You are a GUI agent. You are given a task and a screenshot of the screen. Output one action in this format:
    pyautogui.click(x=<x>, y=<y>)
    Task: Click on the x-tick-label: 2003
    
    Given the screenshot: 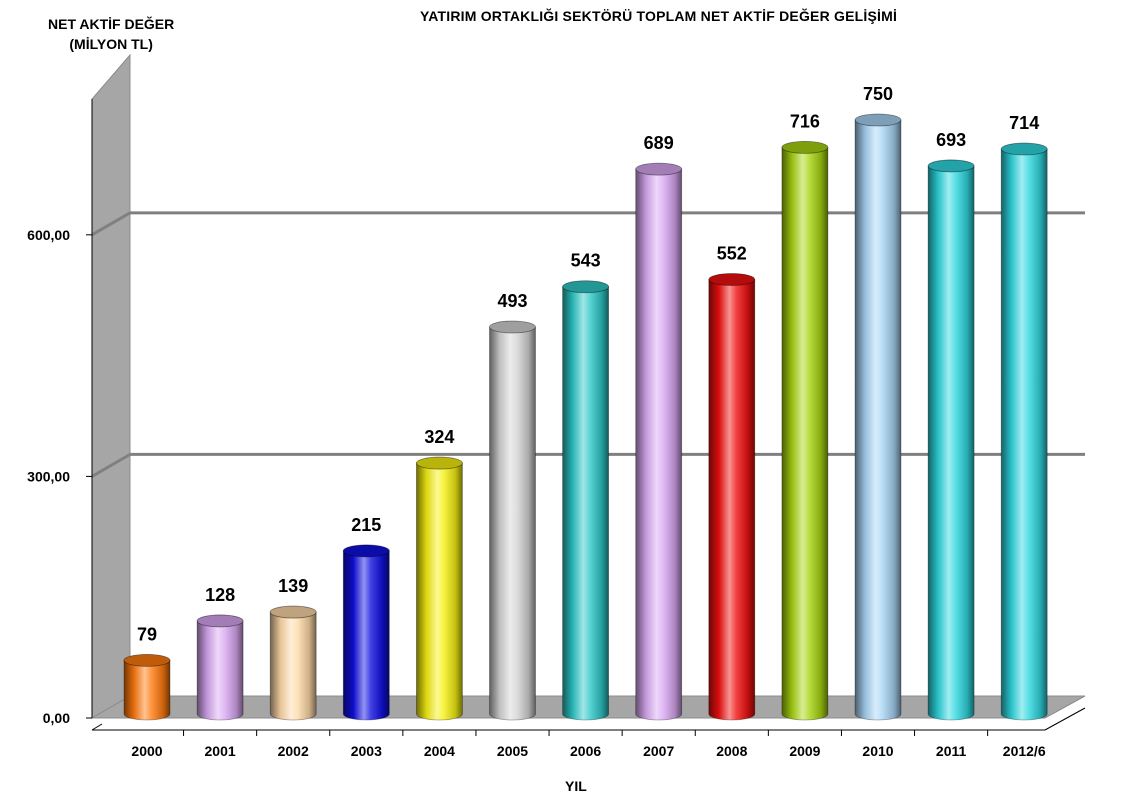 What is the action you would take?
    pyautogui.click(x=366, y=751)
    